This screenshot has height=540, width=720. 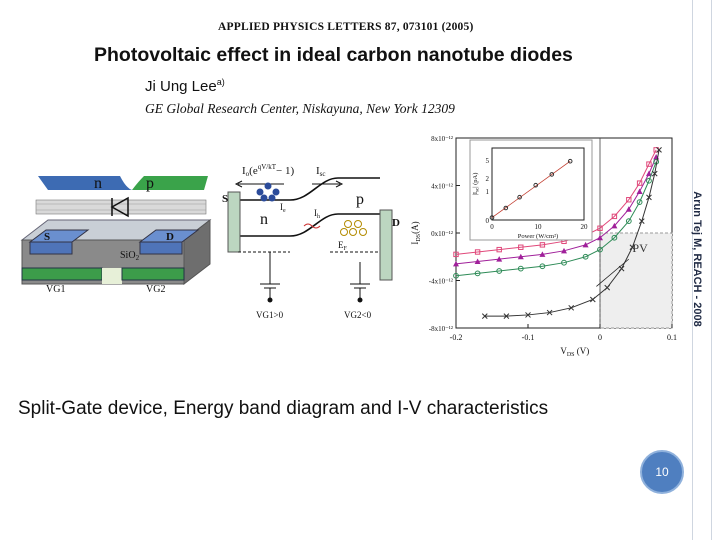 What do you see at coordinates (488, 161) in the screenshot?
I see `inset-y-tick-label: 5` at bounding box center [488, 161].